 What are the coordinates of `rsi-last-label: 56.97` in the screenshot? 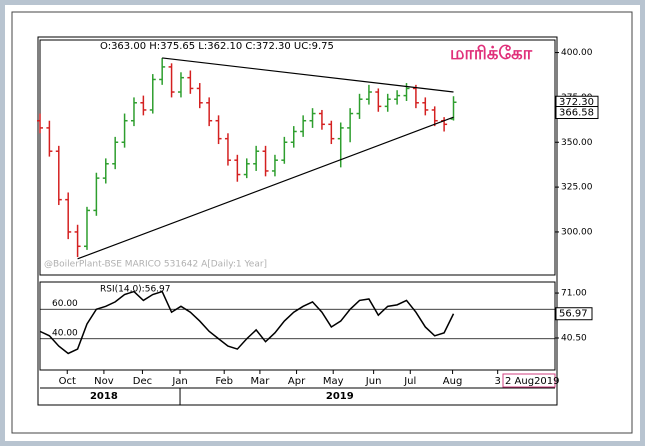 It's located at (573, 314).